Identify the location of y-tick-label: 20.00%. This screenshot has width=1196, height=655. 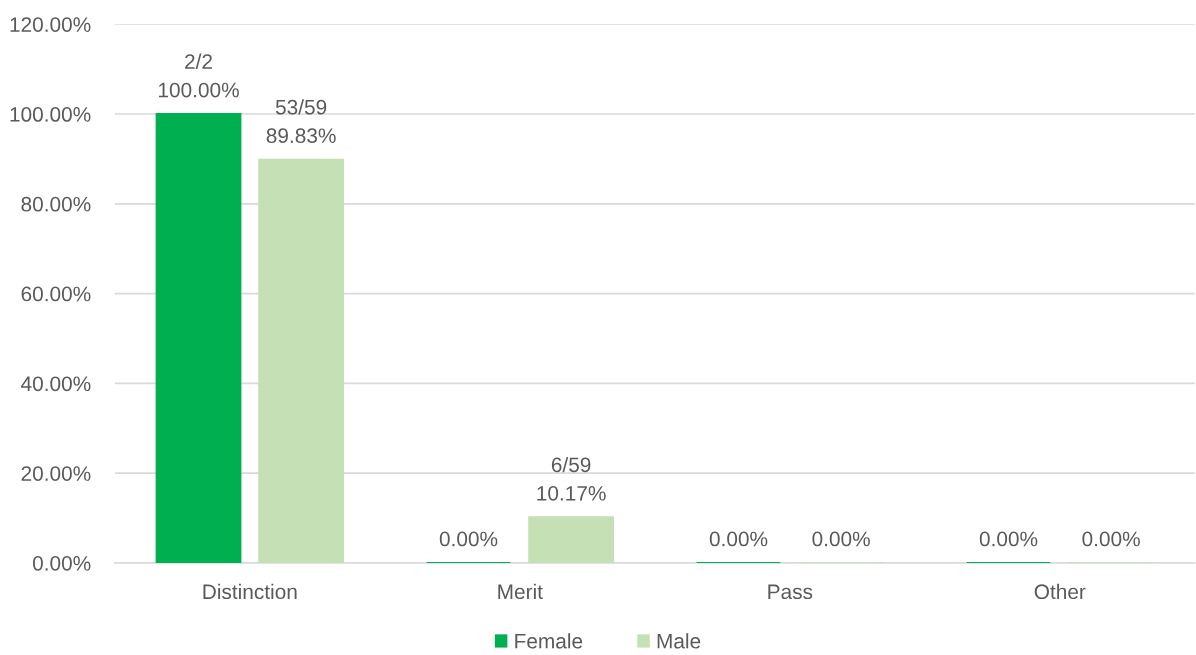
(56, 473).